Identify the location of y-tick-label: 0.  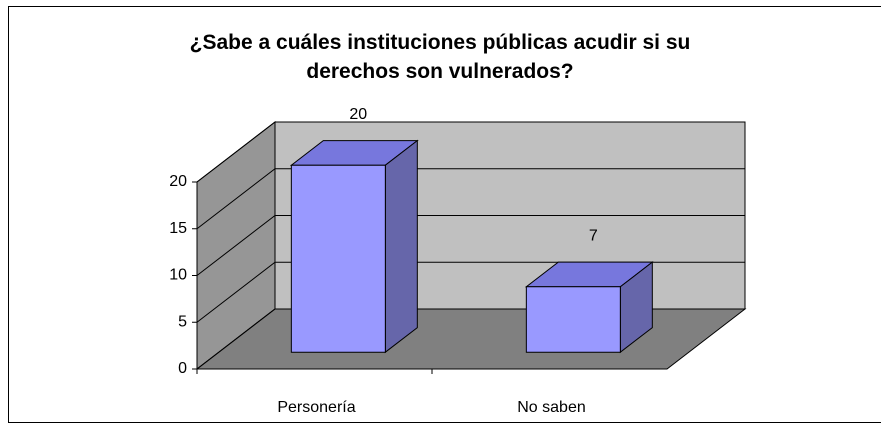
(182, 368).